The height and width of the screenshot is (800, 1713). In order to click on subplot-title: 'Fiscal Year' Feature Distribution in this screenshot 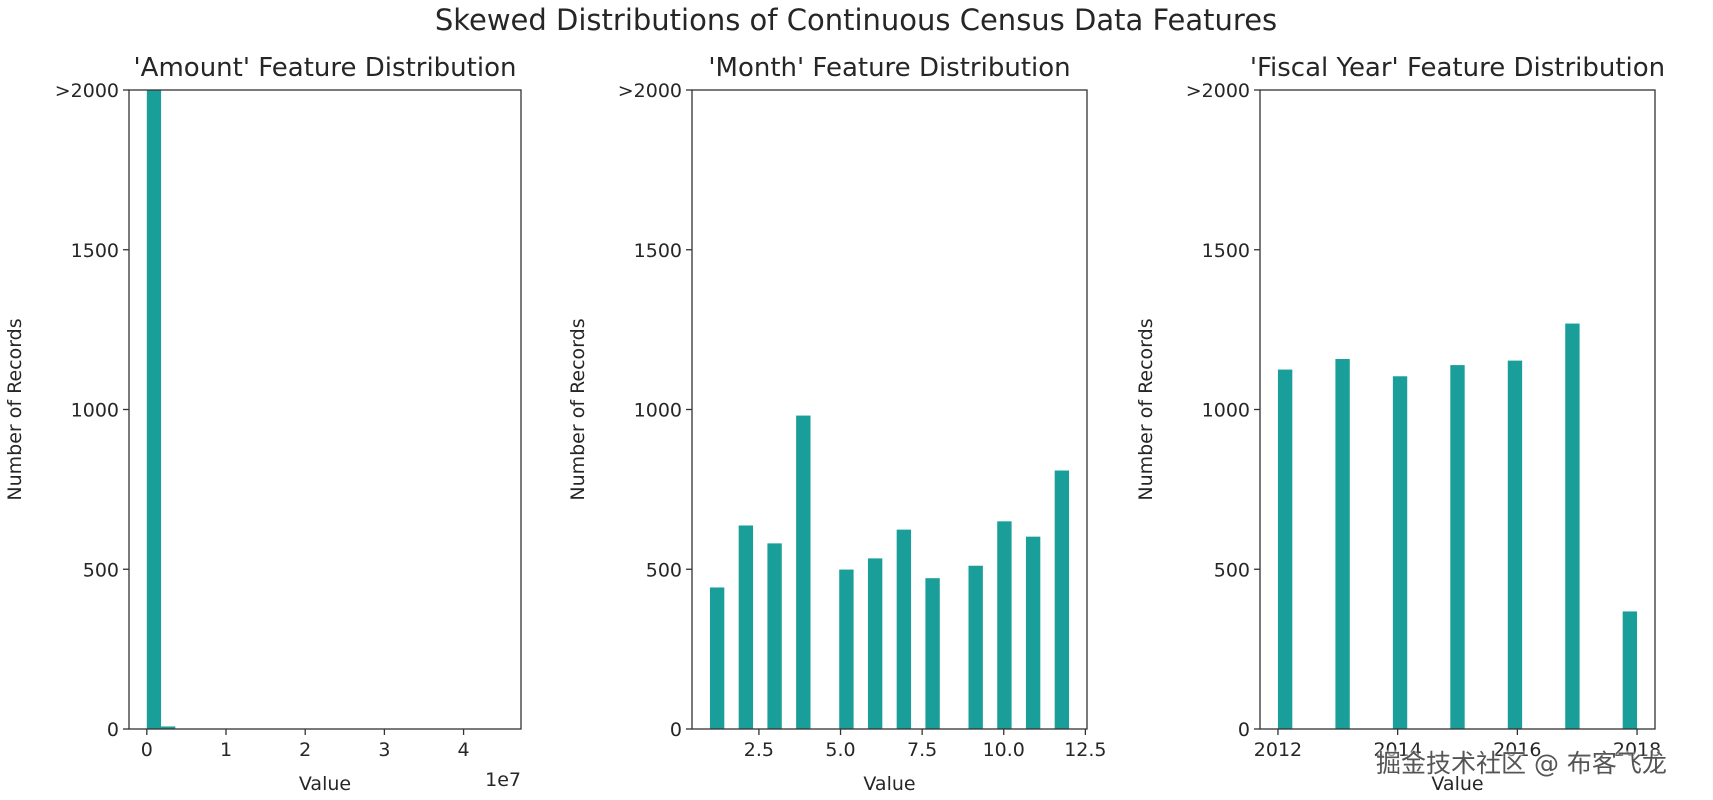, I will do `click(1457, 68)`.